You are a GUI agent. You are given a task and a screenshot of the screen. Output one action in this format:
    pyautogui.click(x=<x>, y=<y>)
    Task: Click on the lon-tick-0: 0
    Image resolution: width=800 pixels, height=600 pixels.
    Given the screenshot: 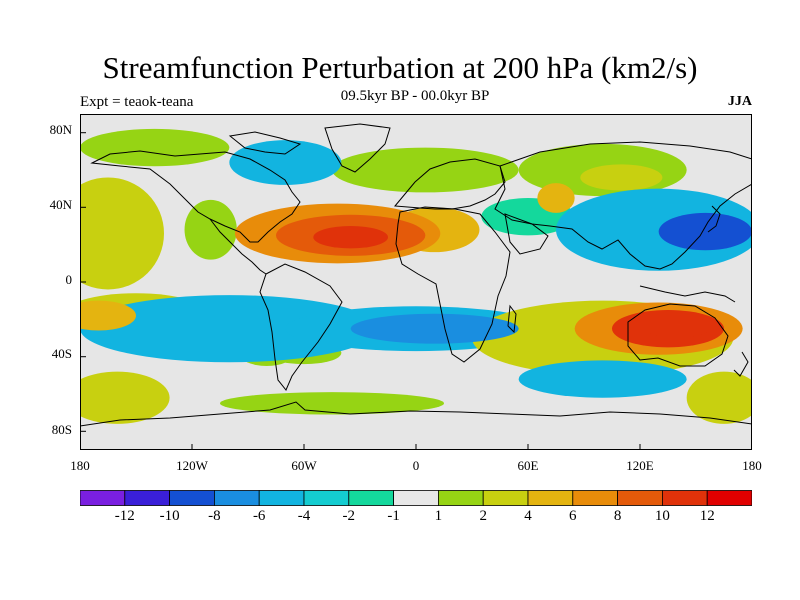 What is the action you would take?
    pyautogui.click(x=416, y=465)
    